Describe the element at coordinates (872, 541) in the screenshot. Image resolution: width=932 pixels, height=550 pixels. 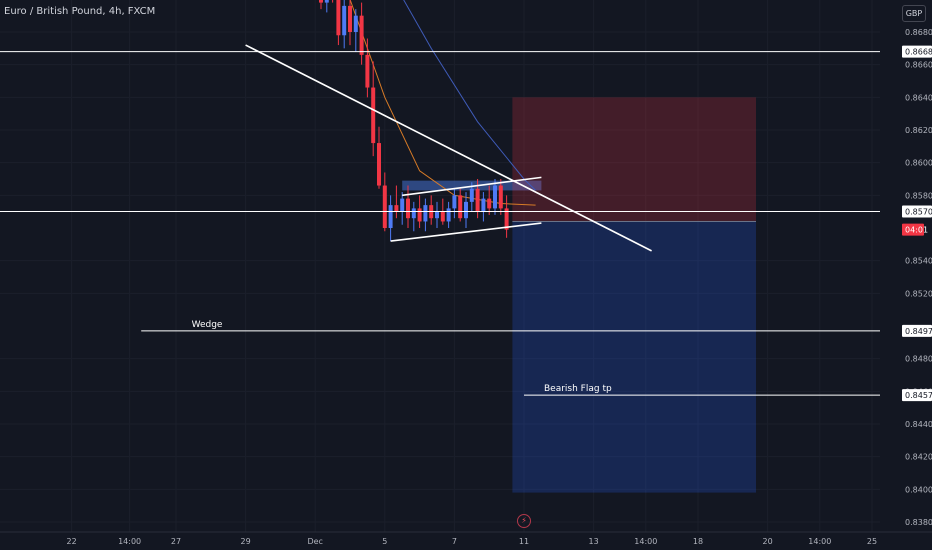
I see `time-tick-label: 25` at that location.